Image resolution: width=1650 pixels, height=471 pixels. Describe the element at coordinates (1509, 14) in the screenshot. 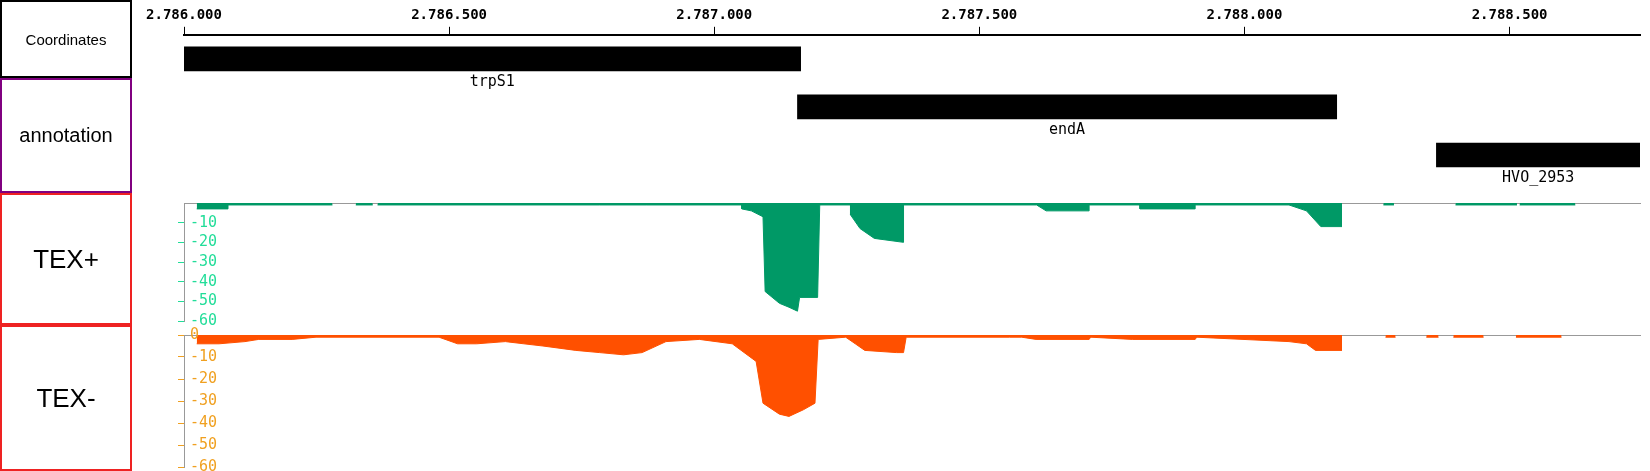

I see `x-tick-label: 2.788.500` at that location.